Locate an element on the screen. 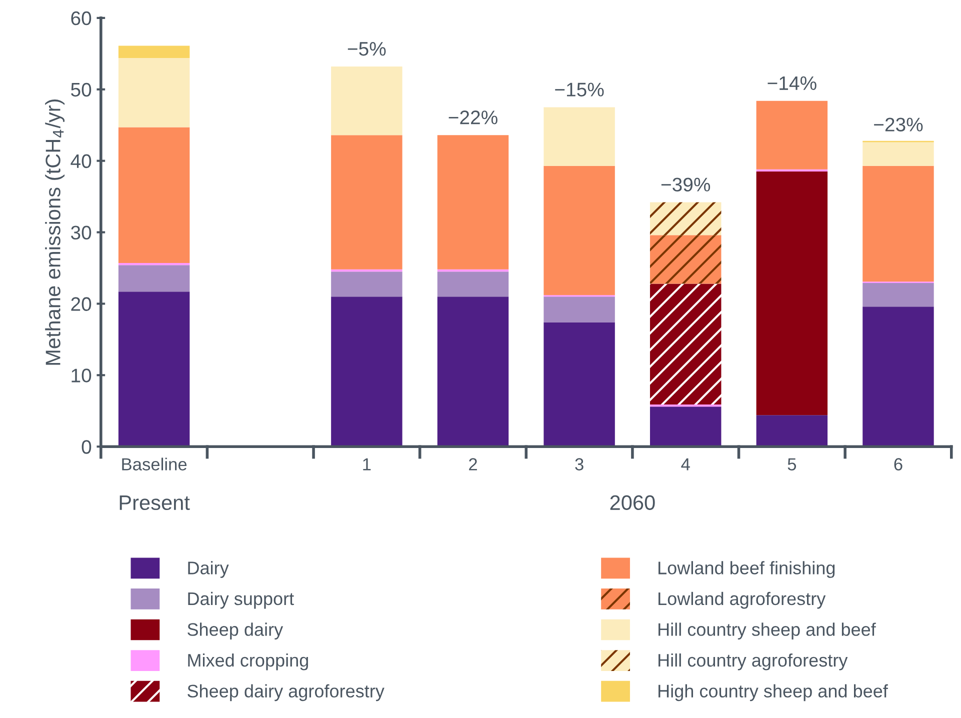  y-tick-label: 0 is located at coordinates (87, 447).